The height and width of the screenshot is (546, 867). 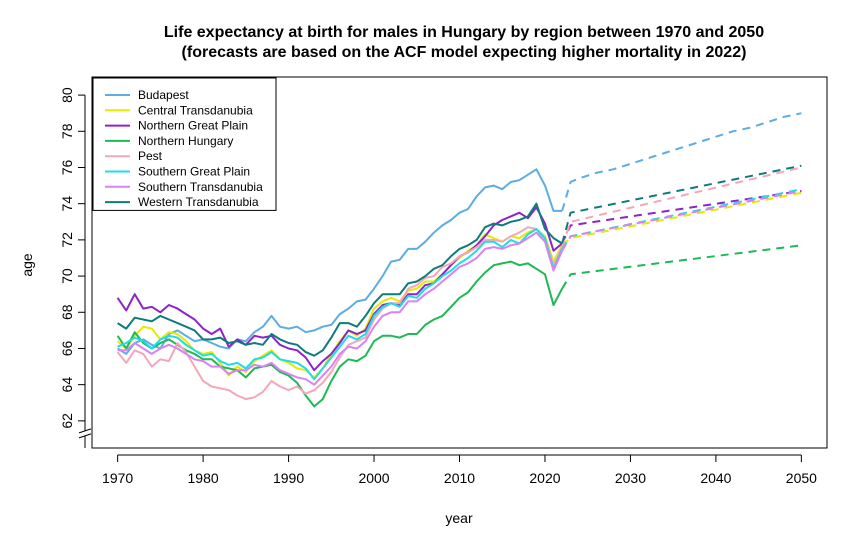 I want to click on y-tick-label-8: 78, so click(x=67, y=131).